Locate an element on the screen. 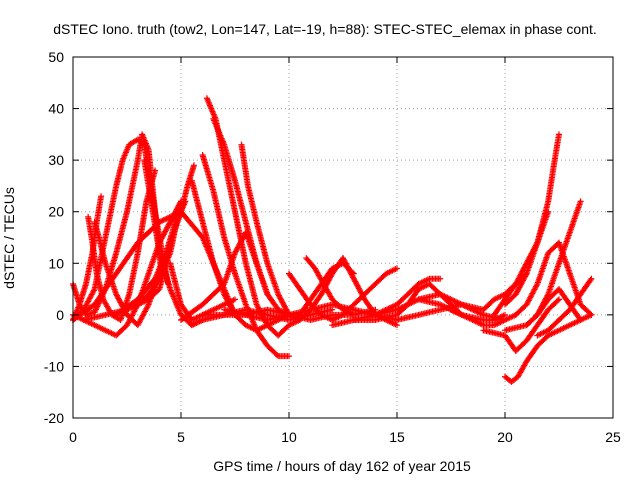 The height and width of the screenshot is (480, 640). x-tick-label: 25 is located at coordinates (613, 437).